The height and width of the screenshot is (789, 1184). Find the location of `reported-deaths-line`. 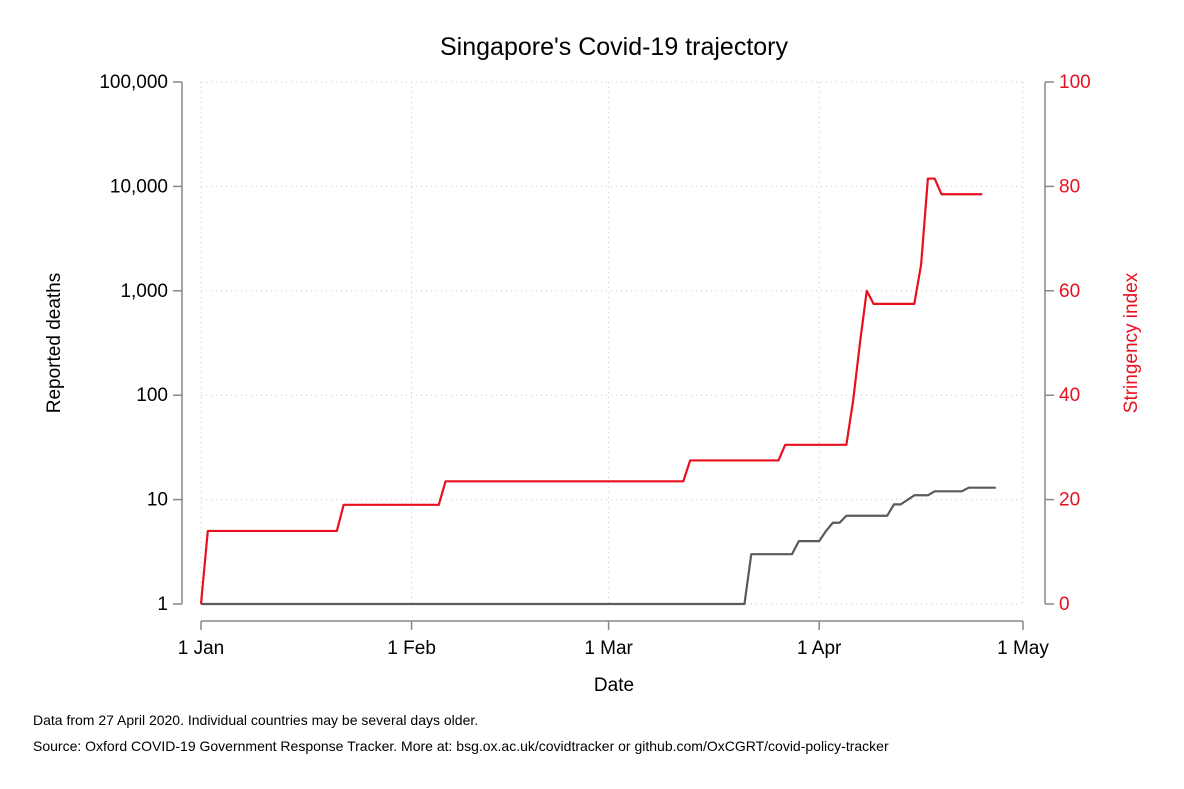

reported-deaths-line is located at coordinates (598, 546).